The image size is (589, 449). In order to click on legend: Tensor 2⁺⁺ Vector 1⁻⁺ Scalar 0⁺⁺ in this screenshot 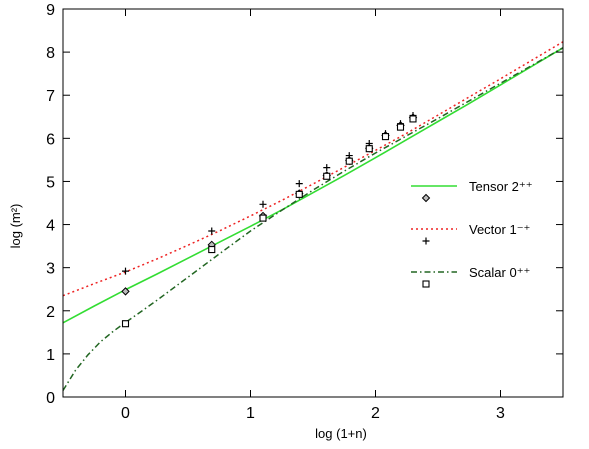, I will do `click(472, 233)`.